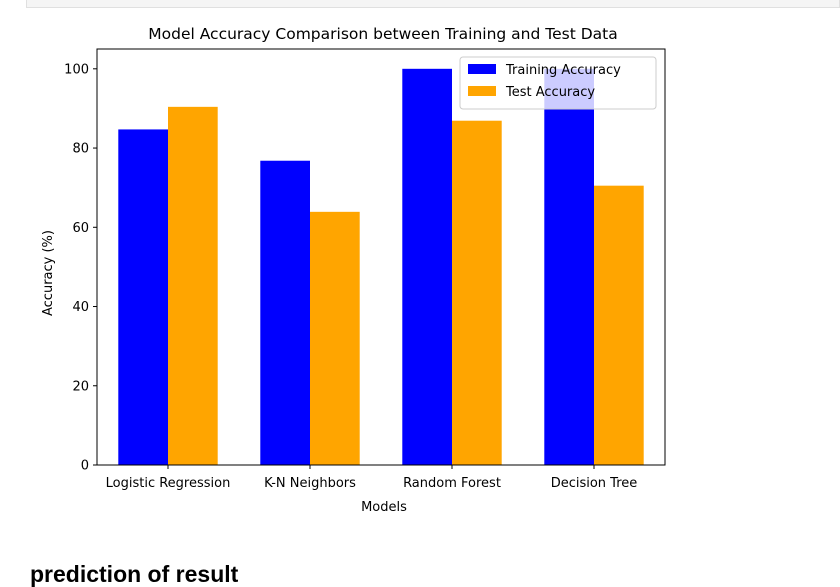  Describe the element at coordinates (550, 92) in the screenshot. I see `legend-label-1: Test Accuracy` at that location.